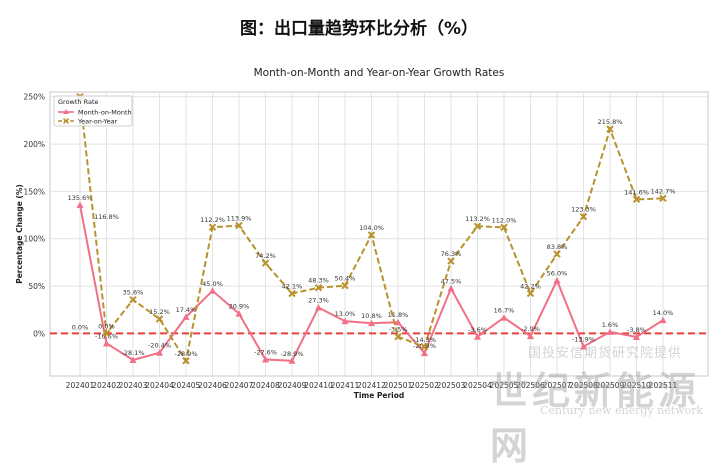 The width and height of the screenshot is (718, 470). I want to click on data-label: 112.0%, so click(504, 220).